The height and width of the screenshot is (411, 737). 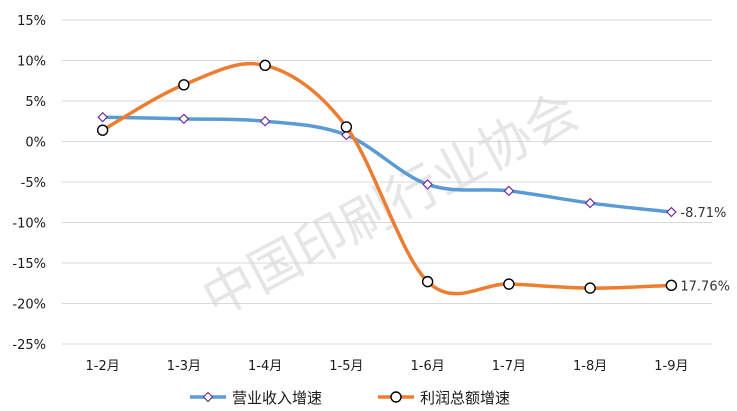 What do you see at coordinates (33, 183) in the screenshot?
I see `y-tick-label: -5%` at bounding box center [33, 183].